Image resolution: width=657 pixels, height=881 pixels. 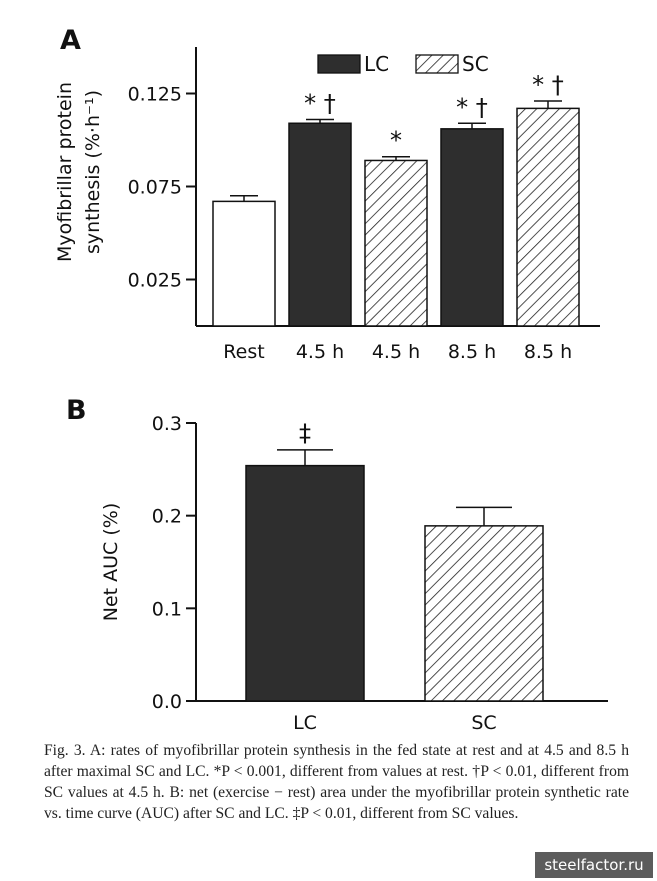 I want to click on x-tick-label: LC, so click(x=305, y=723).